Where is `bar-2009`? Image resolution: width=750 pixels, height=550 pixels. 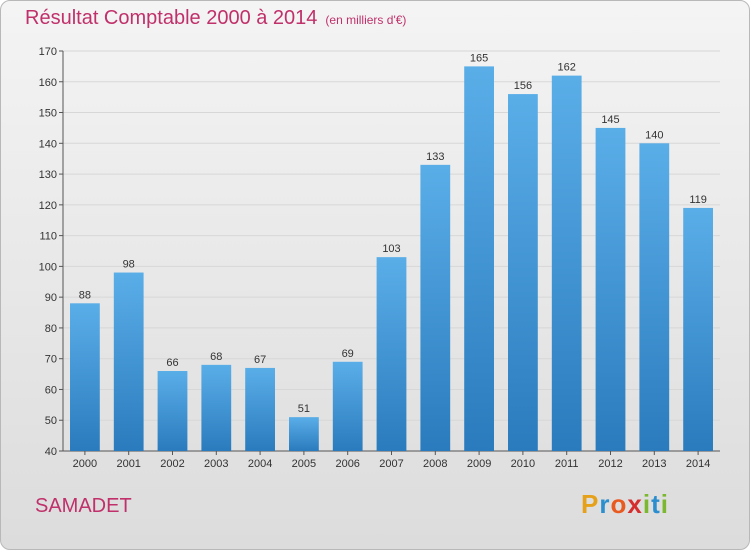 bar-2009 is located at coordinates (479, 258).